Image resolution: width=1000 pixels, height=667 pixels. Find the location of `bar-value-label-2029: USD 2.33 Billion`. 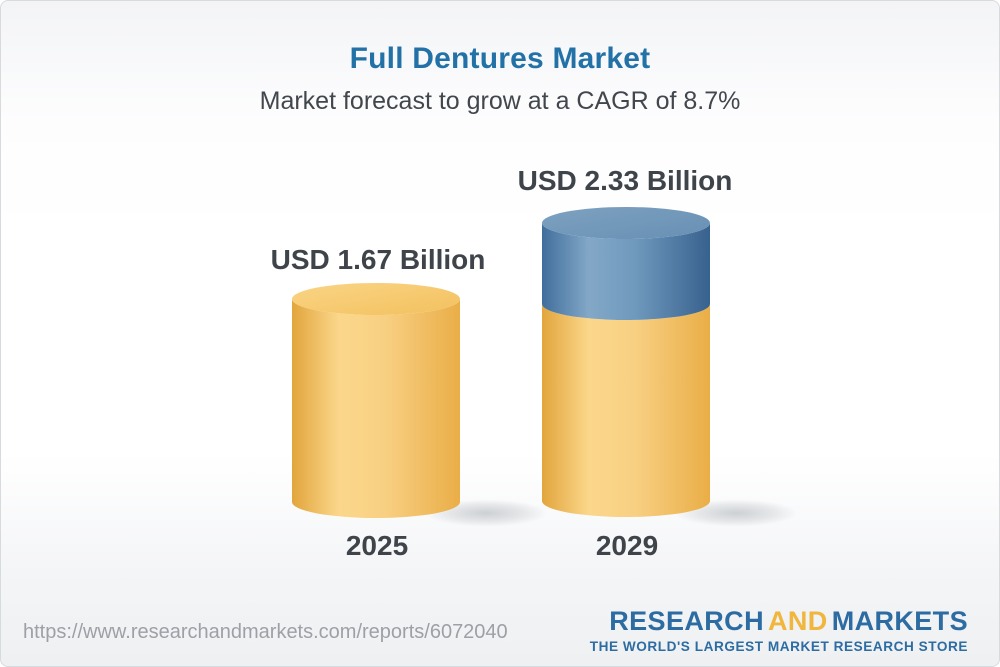

bar-value-label-2029: USD 2.33 Billion is located at coordinates (625, 180).